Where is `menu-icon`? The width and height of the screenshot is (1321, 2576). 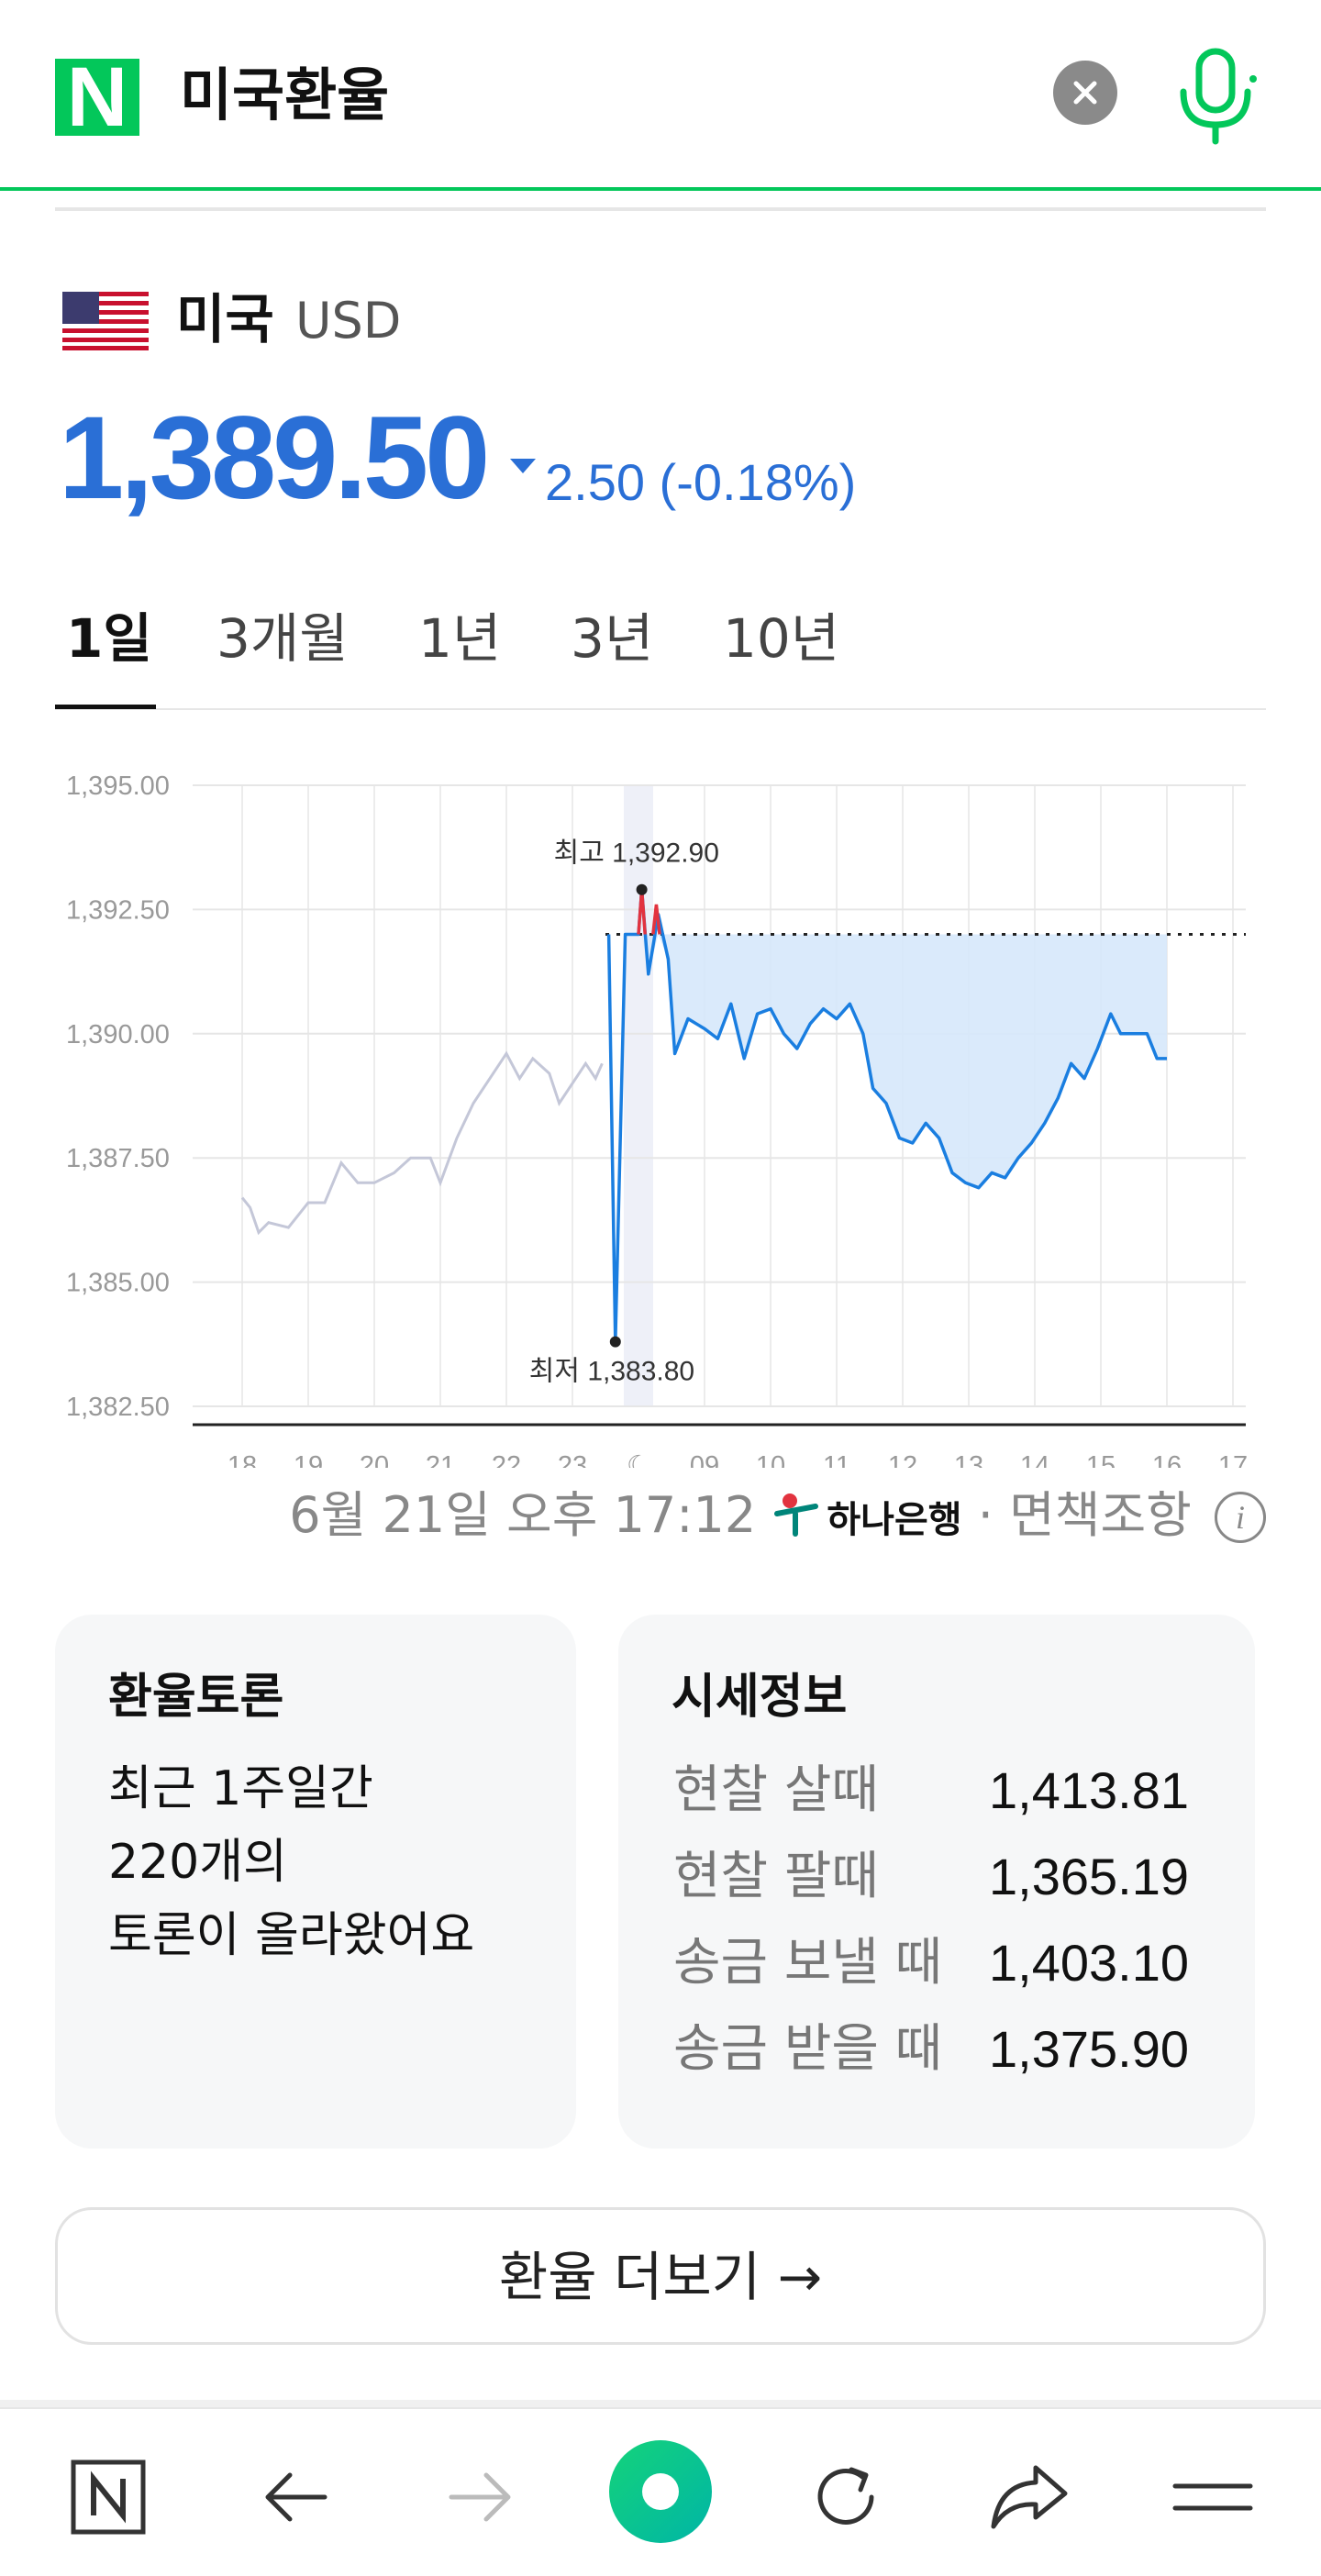
menu-icon is located at coordinates (1212, 2497).